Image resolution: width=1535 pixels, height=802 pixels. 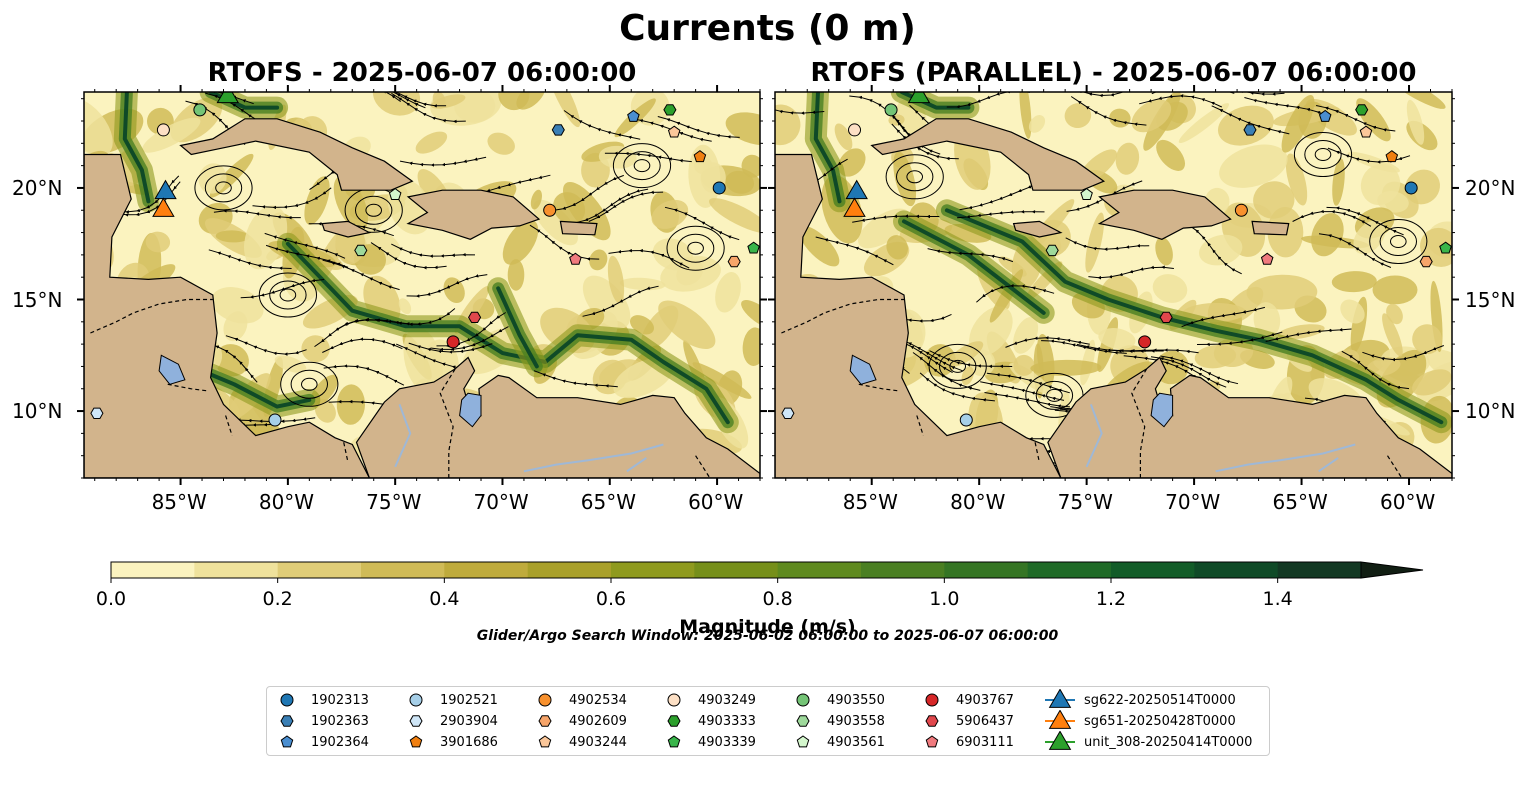 I want to click on lat-tick-label-right: 10°N, so click(x=1490, y=411).